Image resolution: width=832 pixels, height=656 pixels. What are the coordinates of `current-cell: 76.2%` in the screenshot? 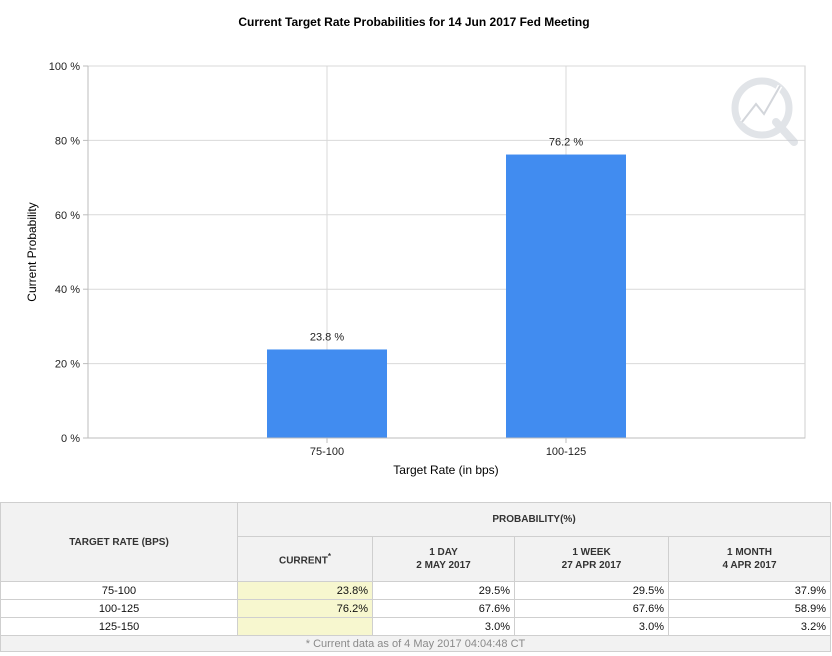 It's located at (305, 608).